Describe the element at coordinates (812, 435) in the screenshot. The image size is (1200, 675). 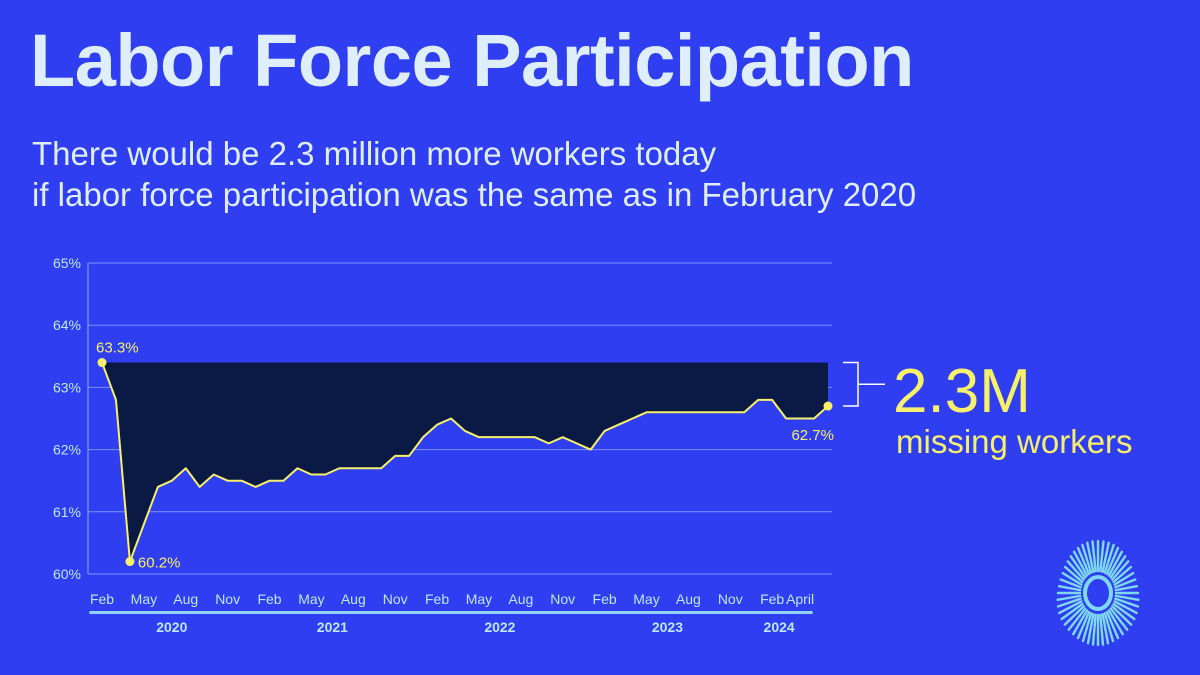
I see `data-label: 62.7%` at that location.